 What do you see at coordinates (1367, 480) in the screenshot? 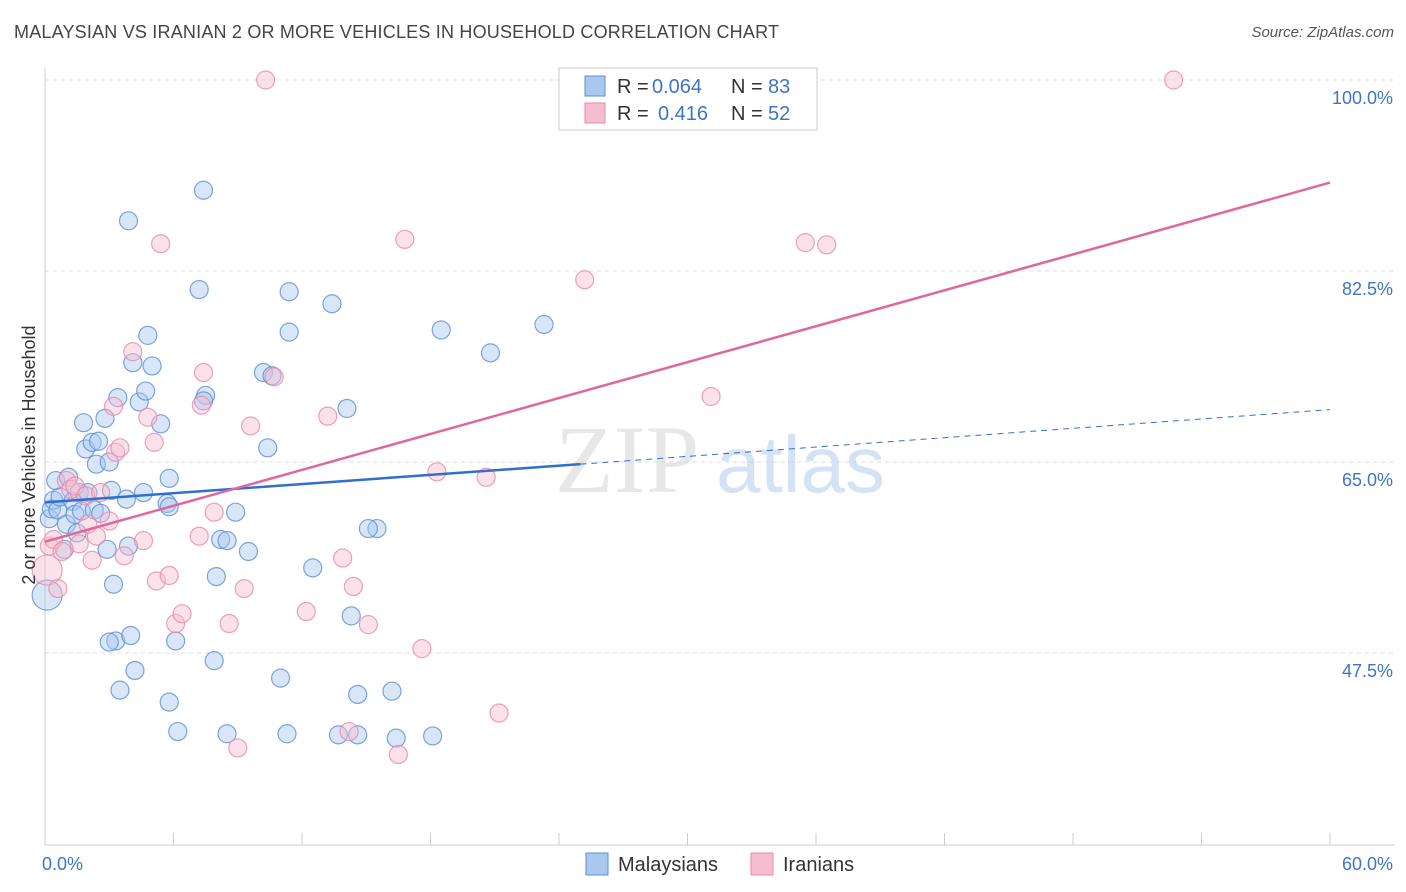
I see `y-tick-label: 65.0%` at bounding box center [1367, 480].